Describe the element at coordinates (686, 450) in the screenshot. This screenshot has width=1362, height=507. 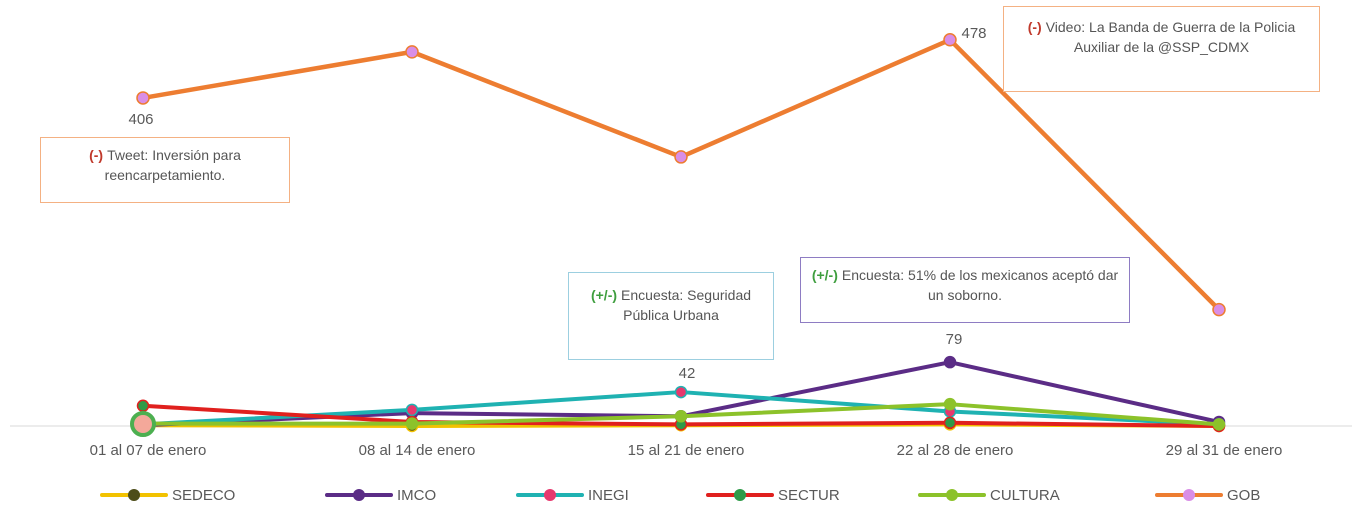
I see `x-tick-label: 15 al 21 de enero` at that location.